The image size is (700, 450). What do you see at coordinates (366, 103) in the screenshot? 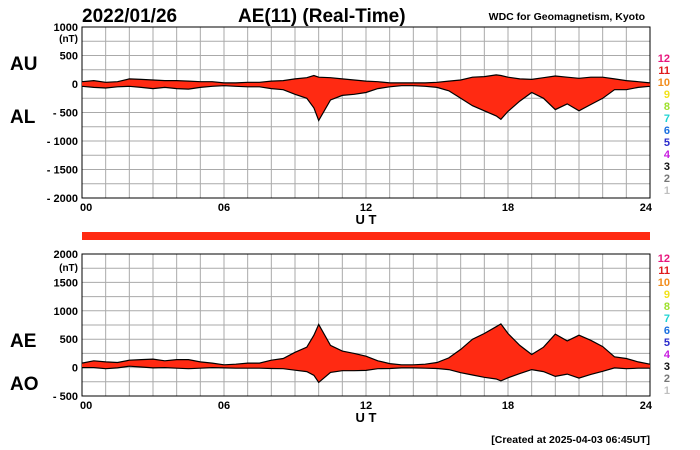
I see `series-line-al` at bounding box center [366, 103].